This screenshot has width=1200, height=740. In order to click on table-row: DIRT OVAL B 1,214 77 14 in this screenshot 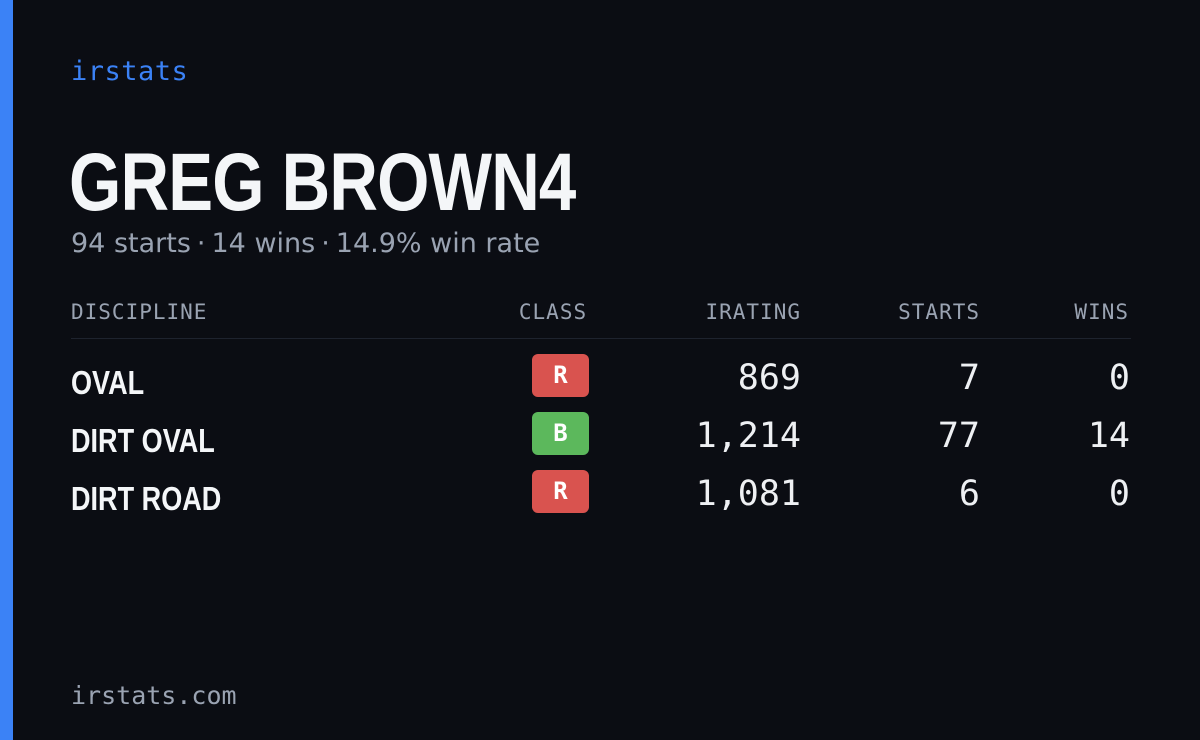, I will do `click(601, 441)`.